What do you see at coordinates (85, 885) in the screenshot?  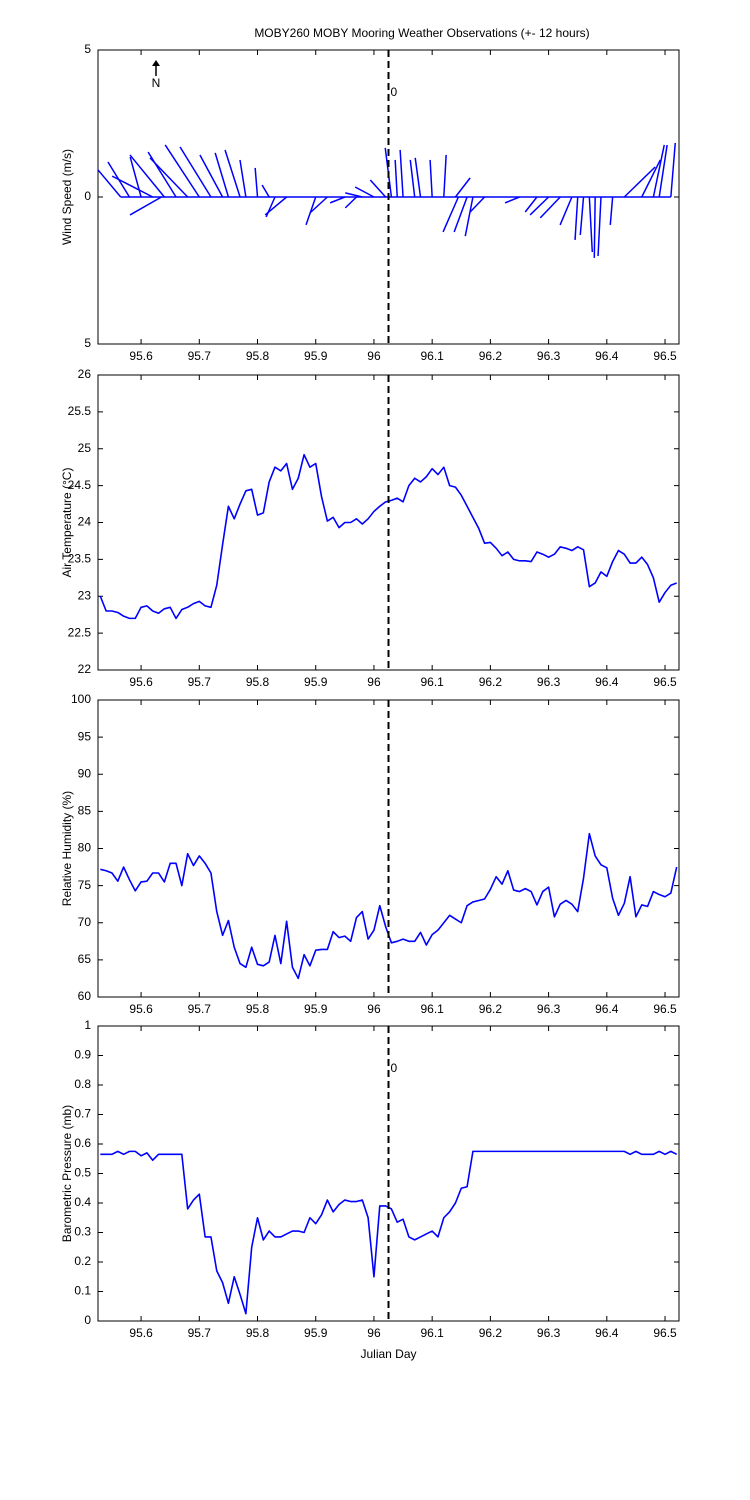 I see `y-tick-label: 75` at bounding box center [85, 885].